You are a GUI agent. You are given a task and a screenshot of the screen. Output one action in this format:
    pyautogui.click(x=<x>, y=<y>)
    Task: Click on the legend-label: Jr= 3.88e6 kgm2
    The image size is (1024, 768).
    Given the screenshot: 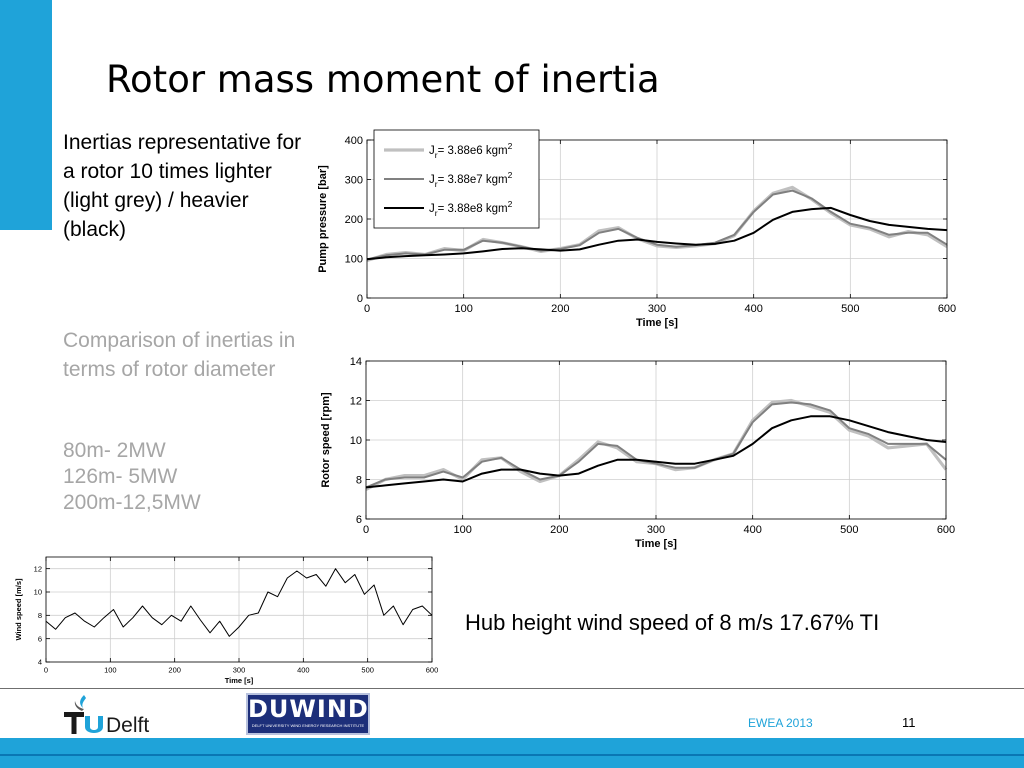 What is the action you would take?
    pyautogui.click(x=471, y=150)
    